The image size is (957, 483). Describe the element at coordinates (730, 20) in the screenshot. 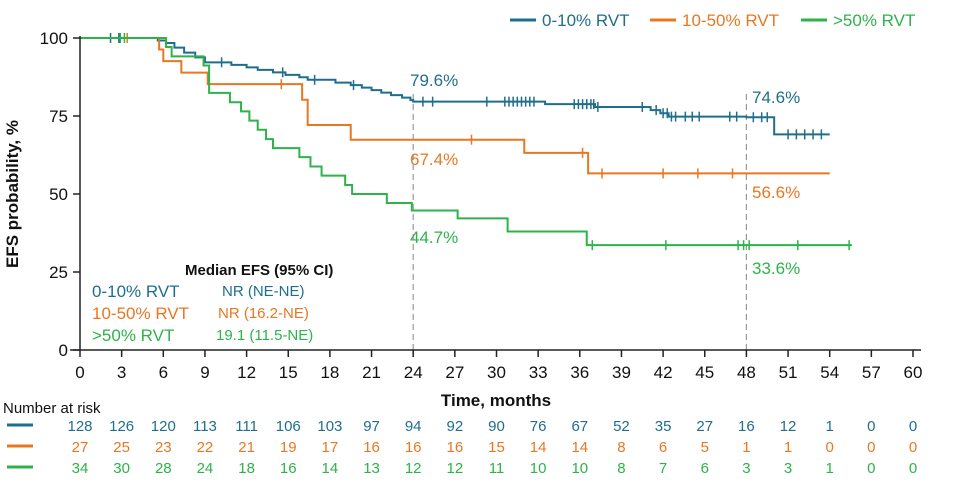

I see `legend-label-1: 10-50% RVT` at that location.